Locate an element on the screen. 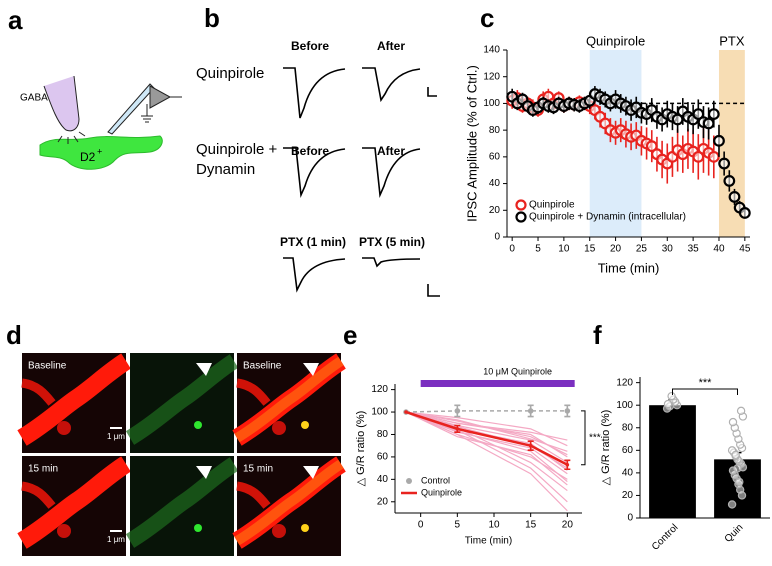 The height and width of the screenshot is (566, 772). x-tick-label: 40 is located at coordinates (719, 249).